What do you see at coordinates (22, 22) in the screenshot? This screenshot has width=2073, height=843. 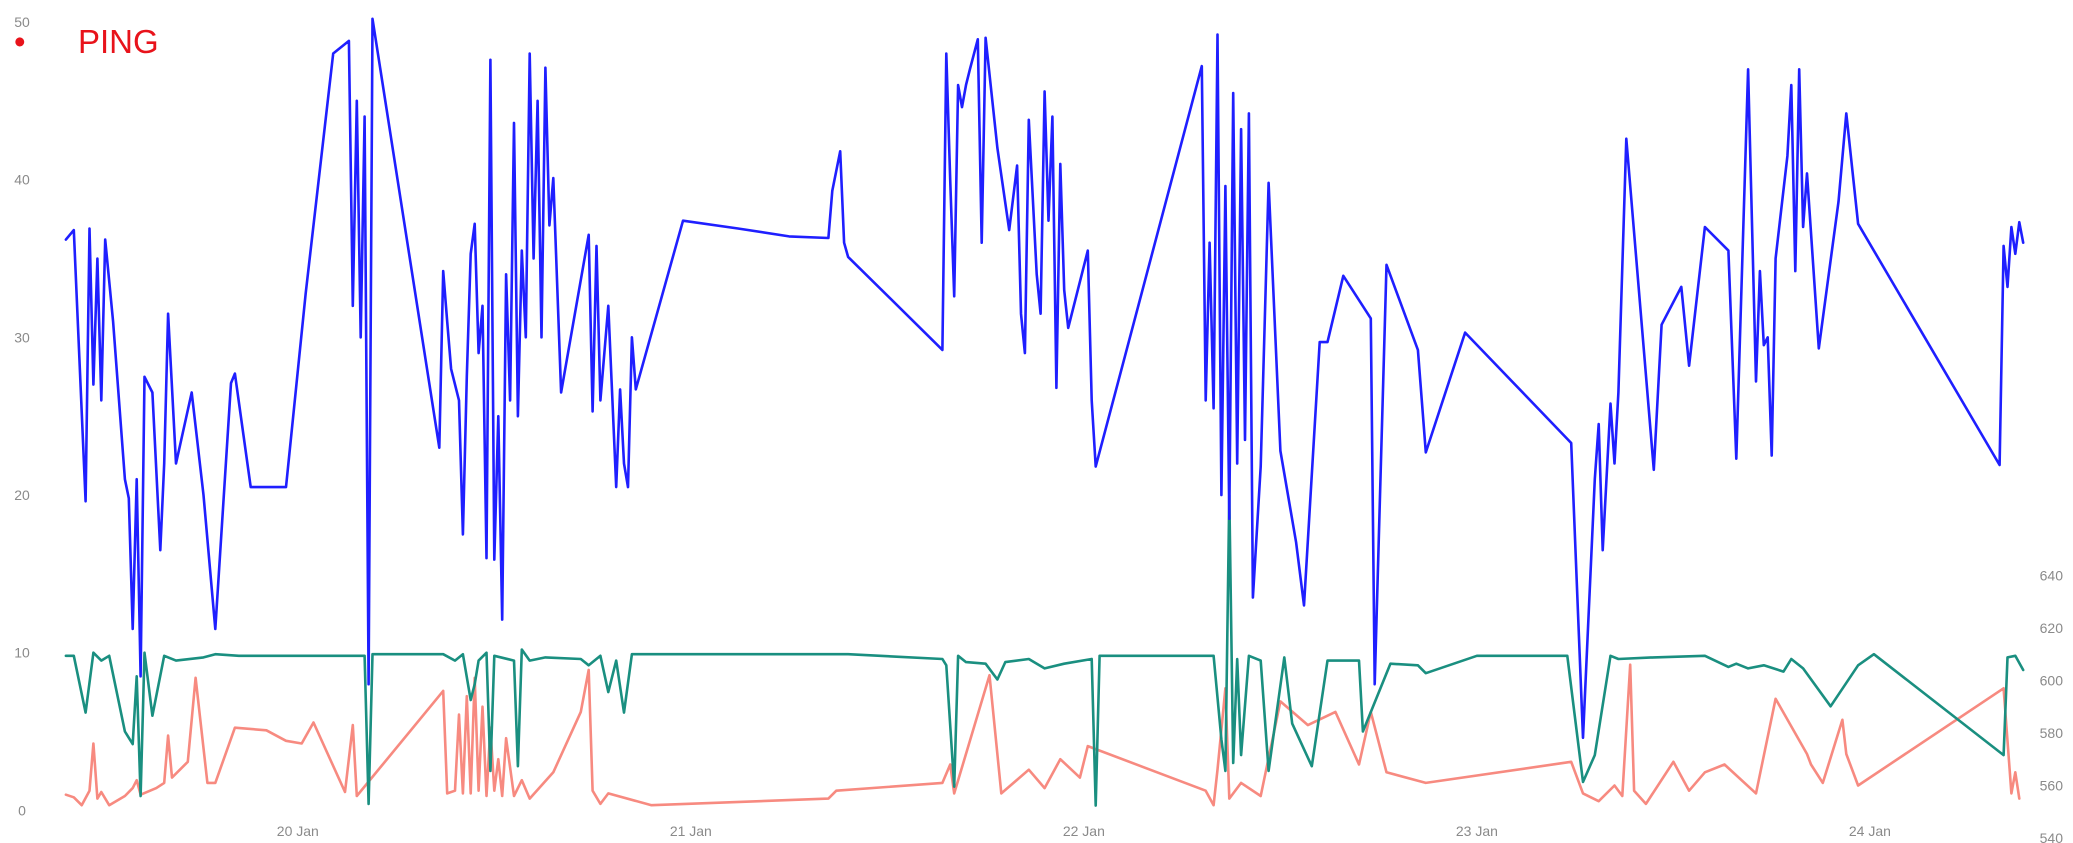 I see `y-left-tick-label: 50` at bounding box center [22, 22].